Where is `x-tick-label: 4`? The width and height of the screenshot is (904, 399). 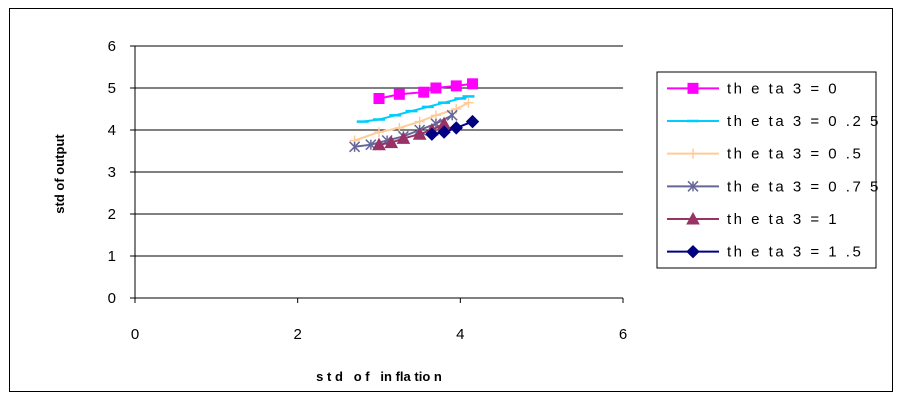 x-tick-label: 4 is located at coordinates (460, 334).